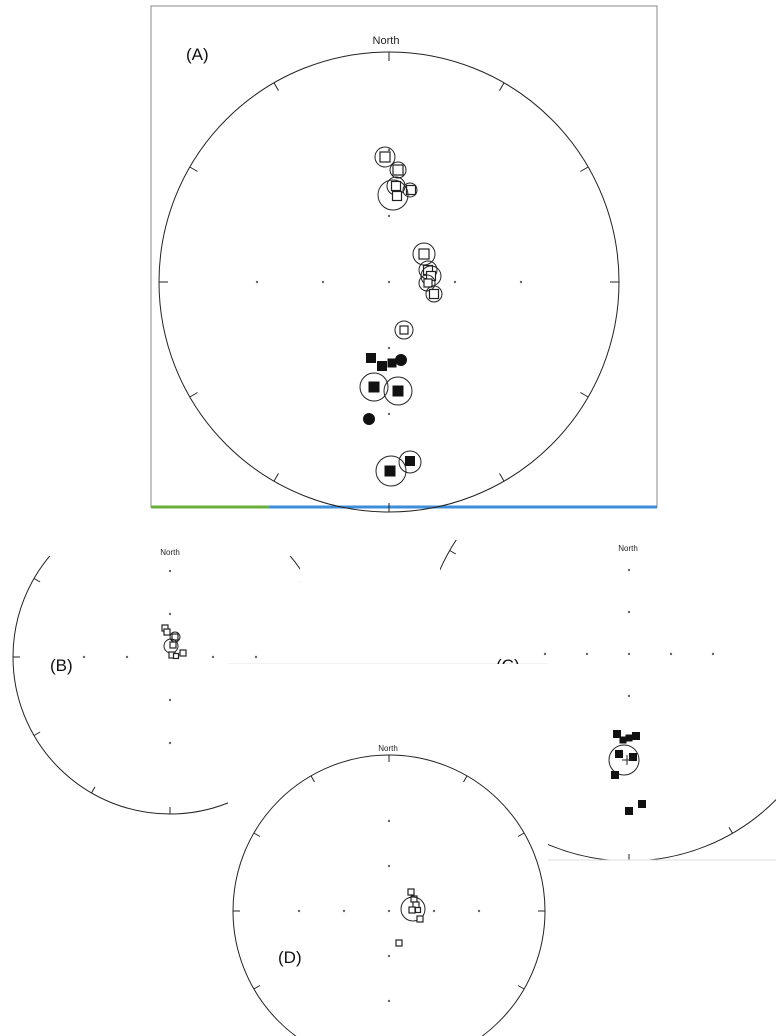  I want to click on panel-d-grid-dots, so click(389, 911).